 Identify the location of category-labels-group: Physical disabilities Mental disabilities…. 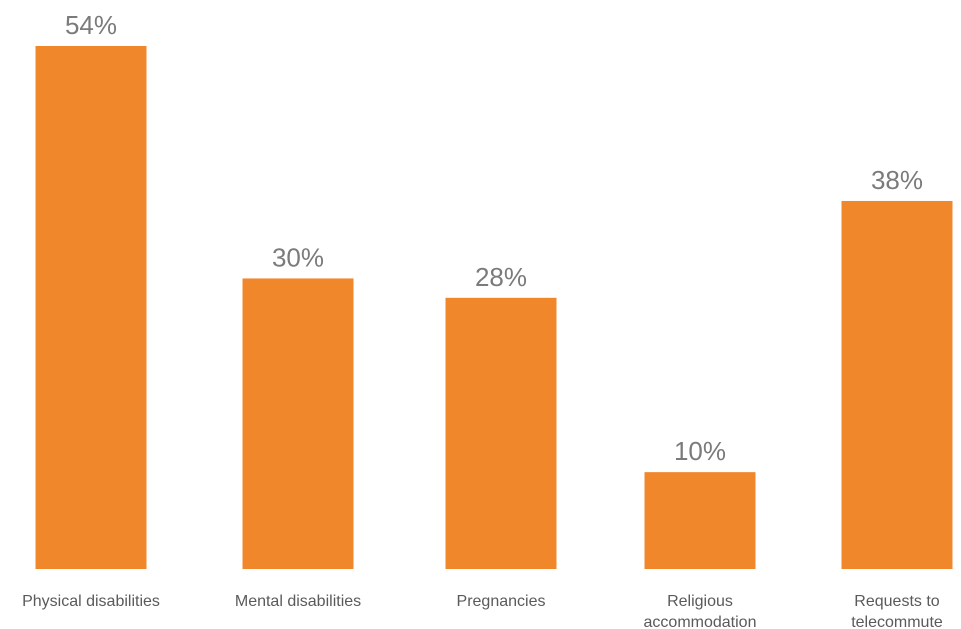
(482, 611).